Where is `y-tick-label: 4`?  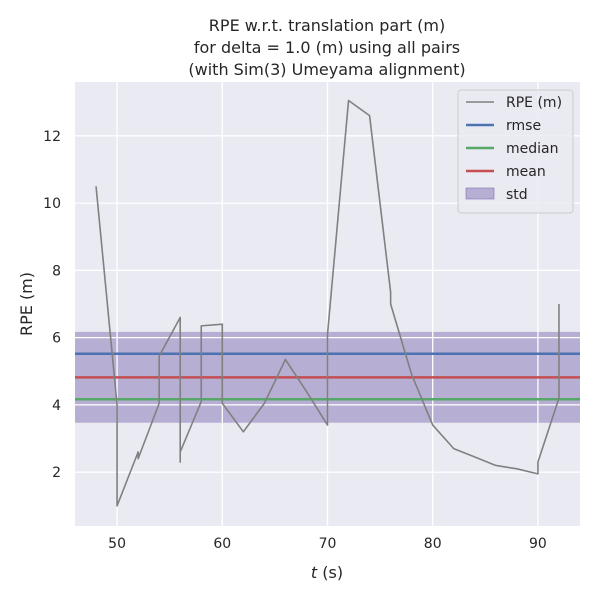
y-tick-label: 4 is located at coordinates (56, 406).